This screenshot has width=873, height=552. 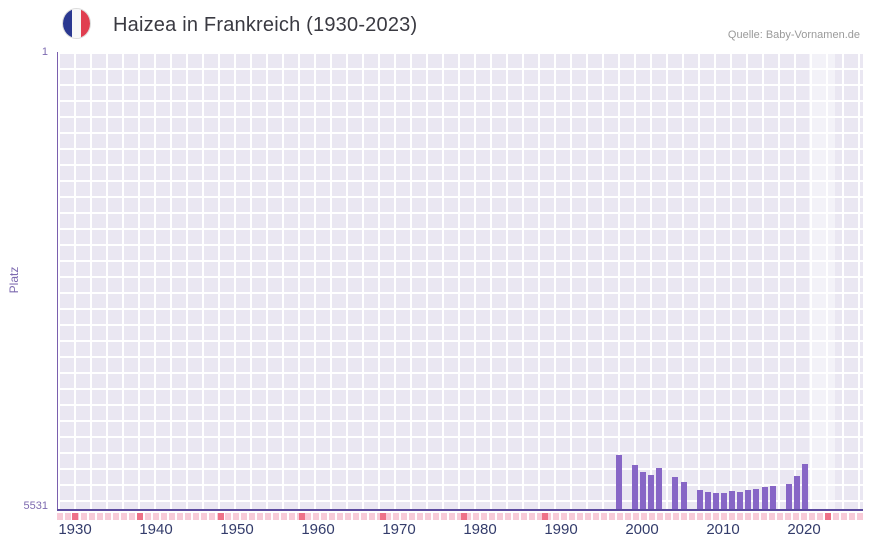 What do you see at coordinates (44, 52) in the screenshot?
I see `y-tick-max: 1` at bounding box center [44, 52].